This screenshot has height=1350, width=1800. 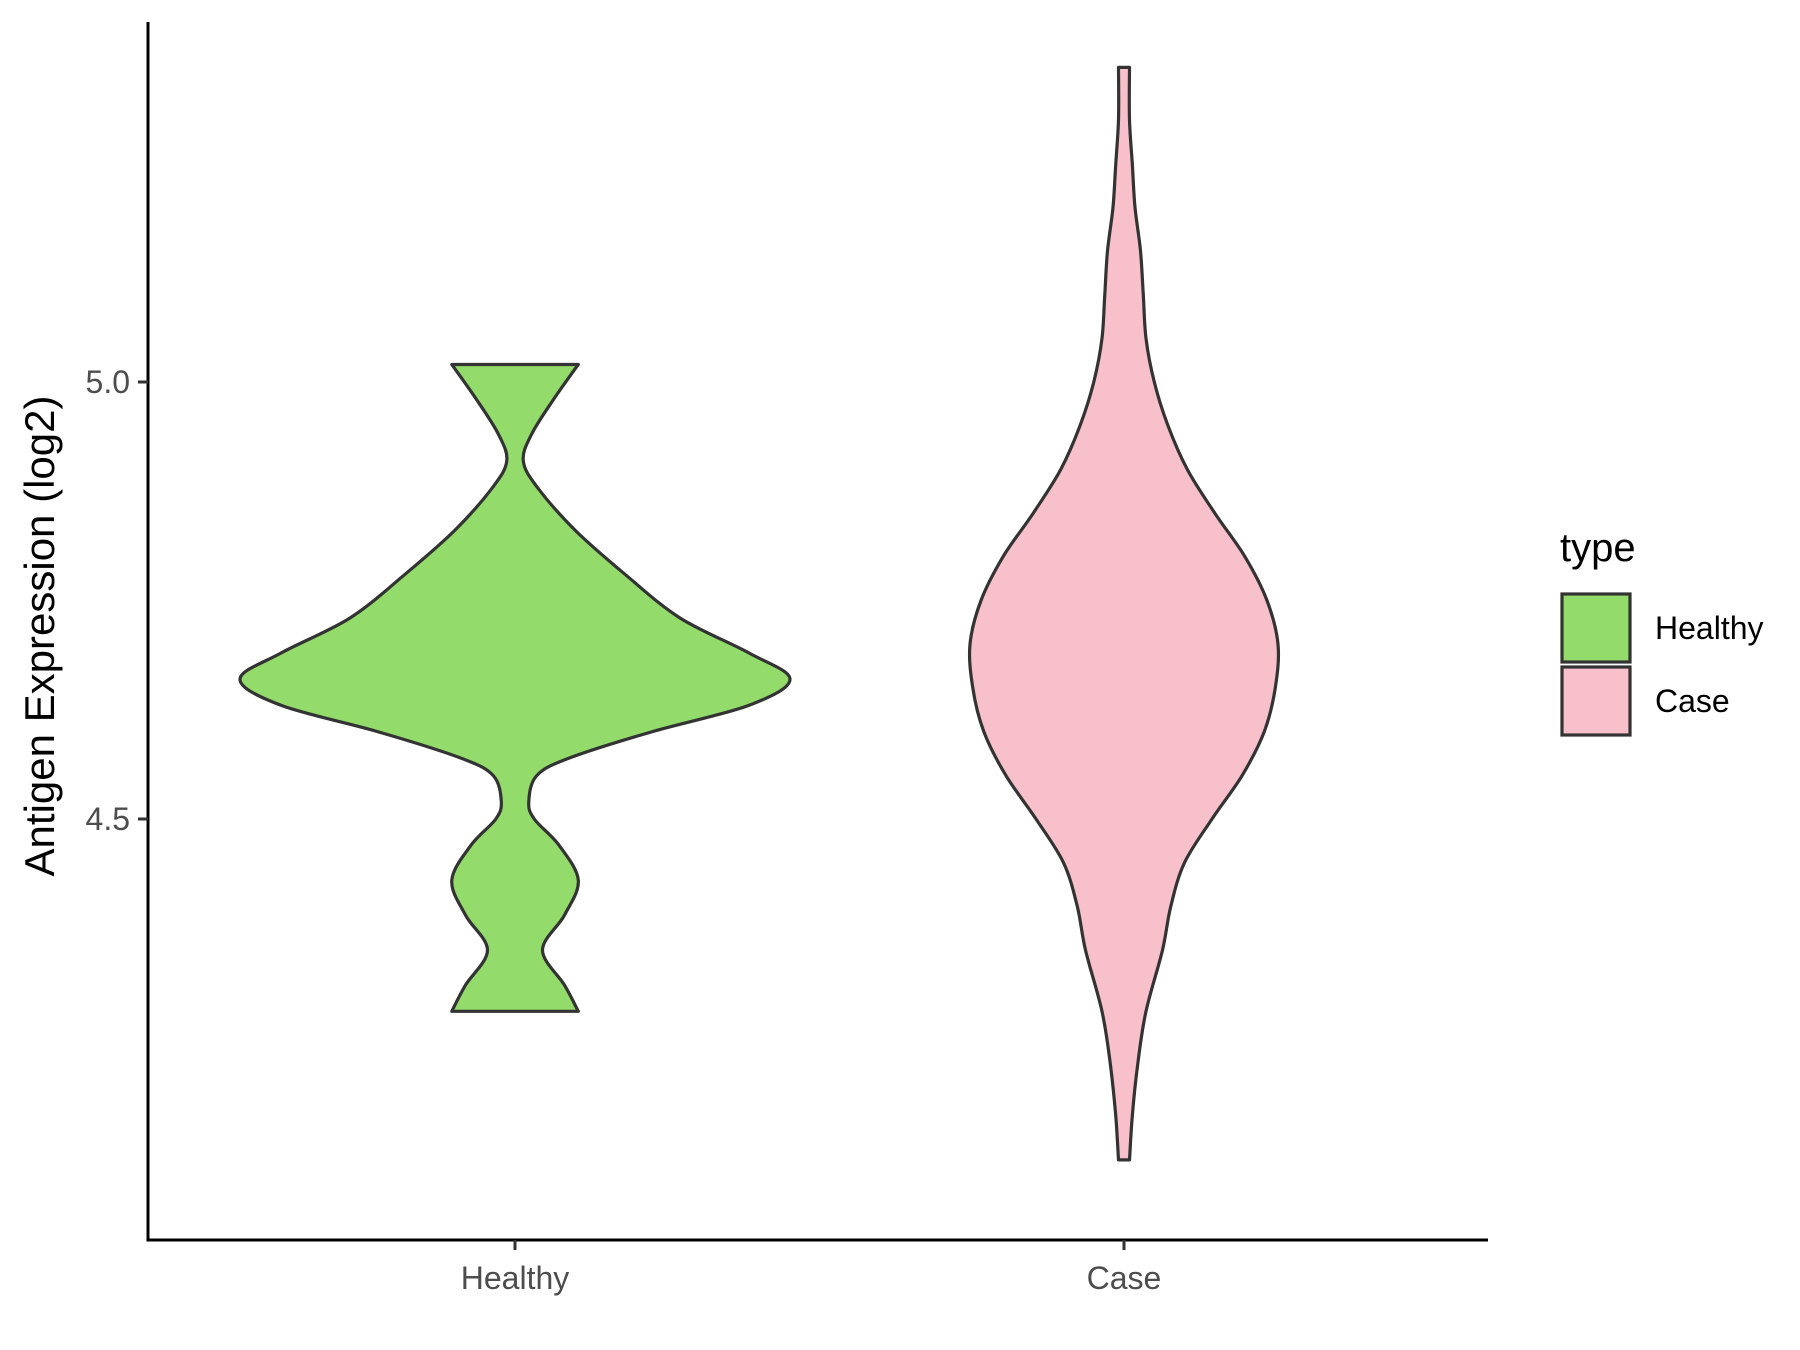 I want to click on legend-swatch-case, so click(x=1596, y=701).